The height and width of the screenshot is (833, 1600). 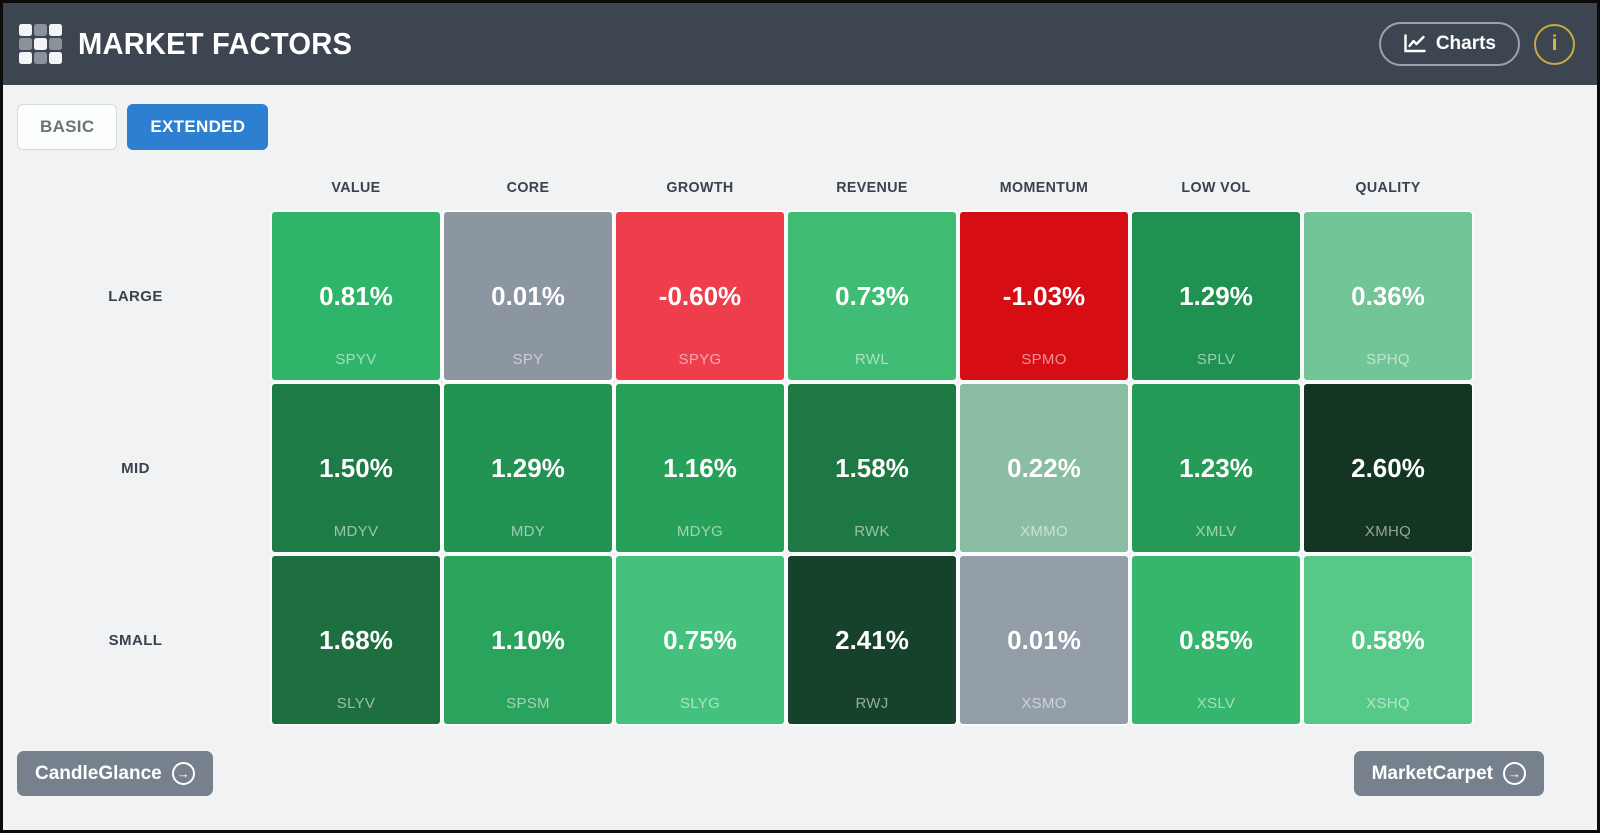 I want to click on cell-ticker: SPSM, so click(x=528, y=703).